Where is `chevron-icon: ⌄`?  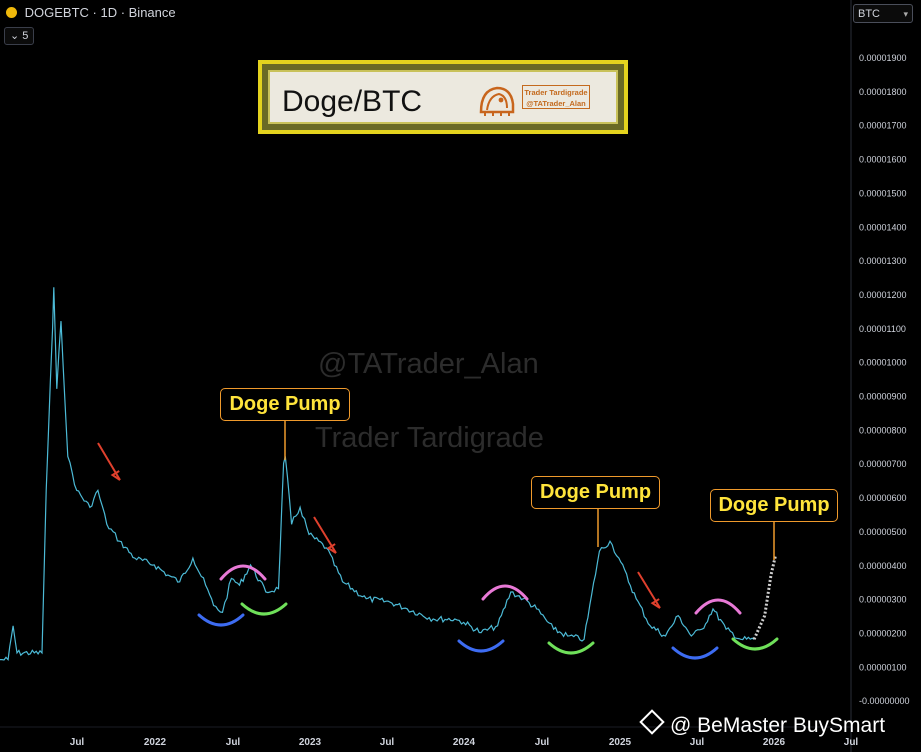 chevron-icon: ⌄ is located at coordinates (15, 36).